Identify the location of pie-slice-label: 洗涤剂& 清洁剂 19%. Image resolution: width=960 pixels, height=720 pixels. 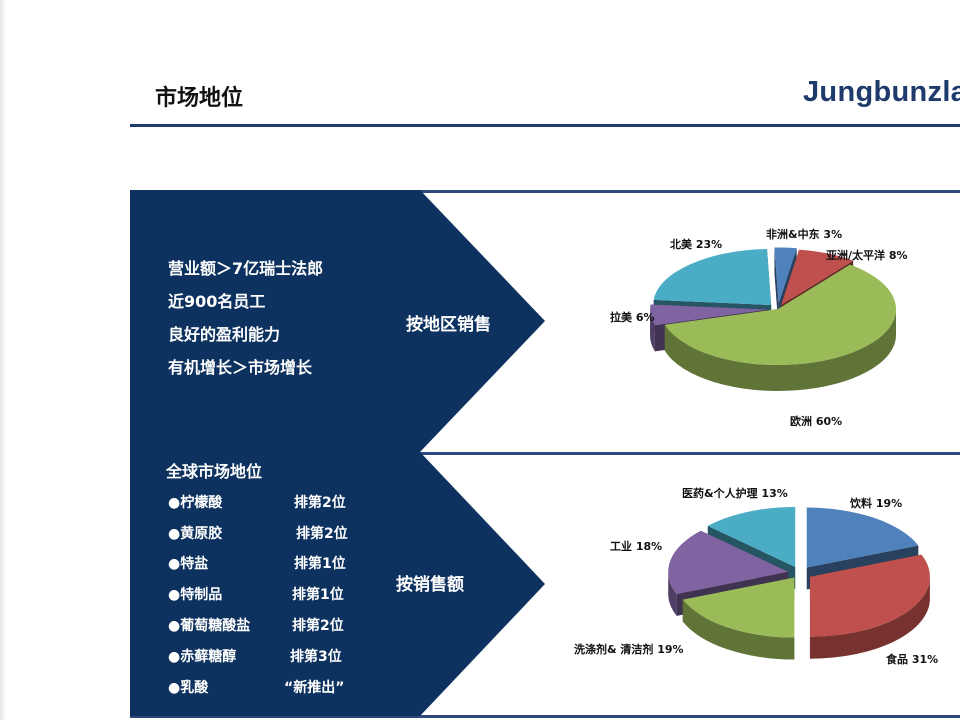
(629, 649).